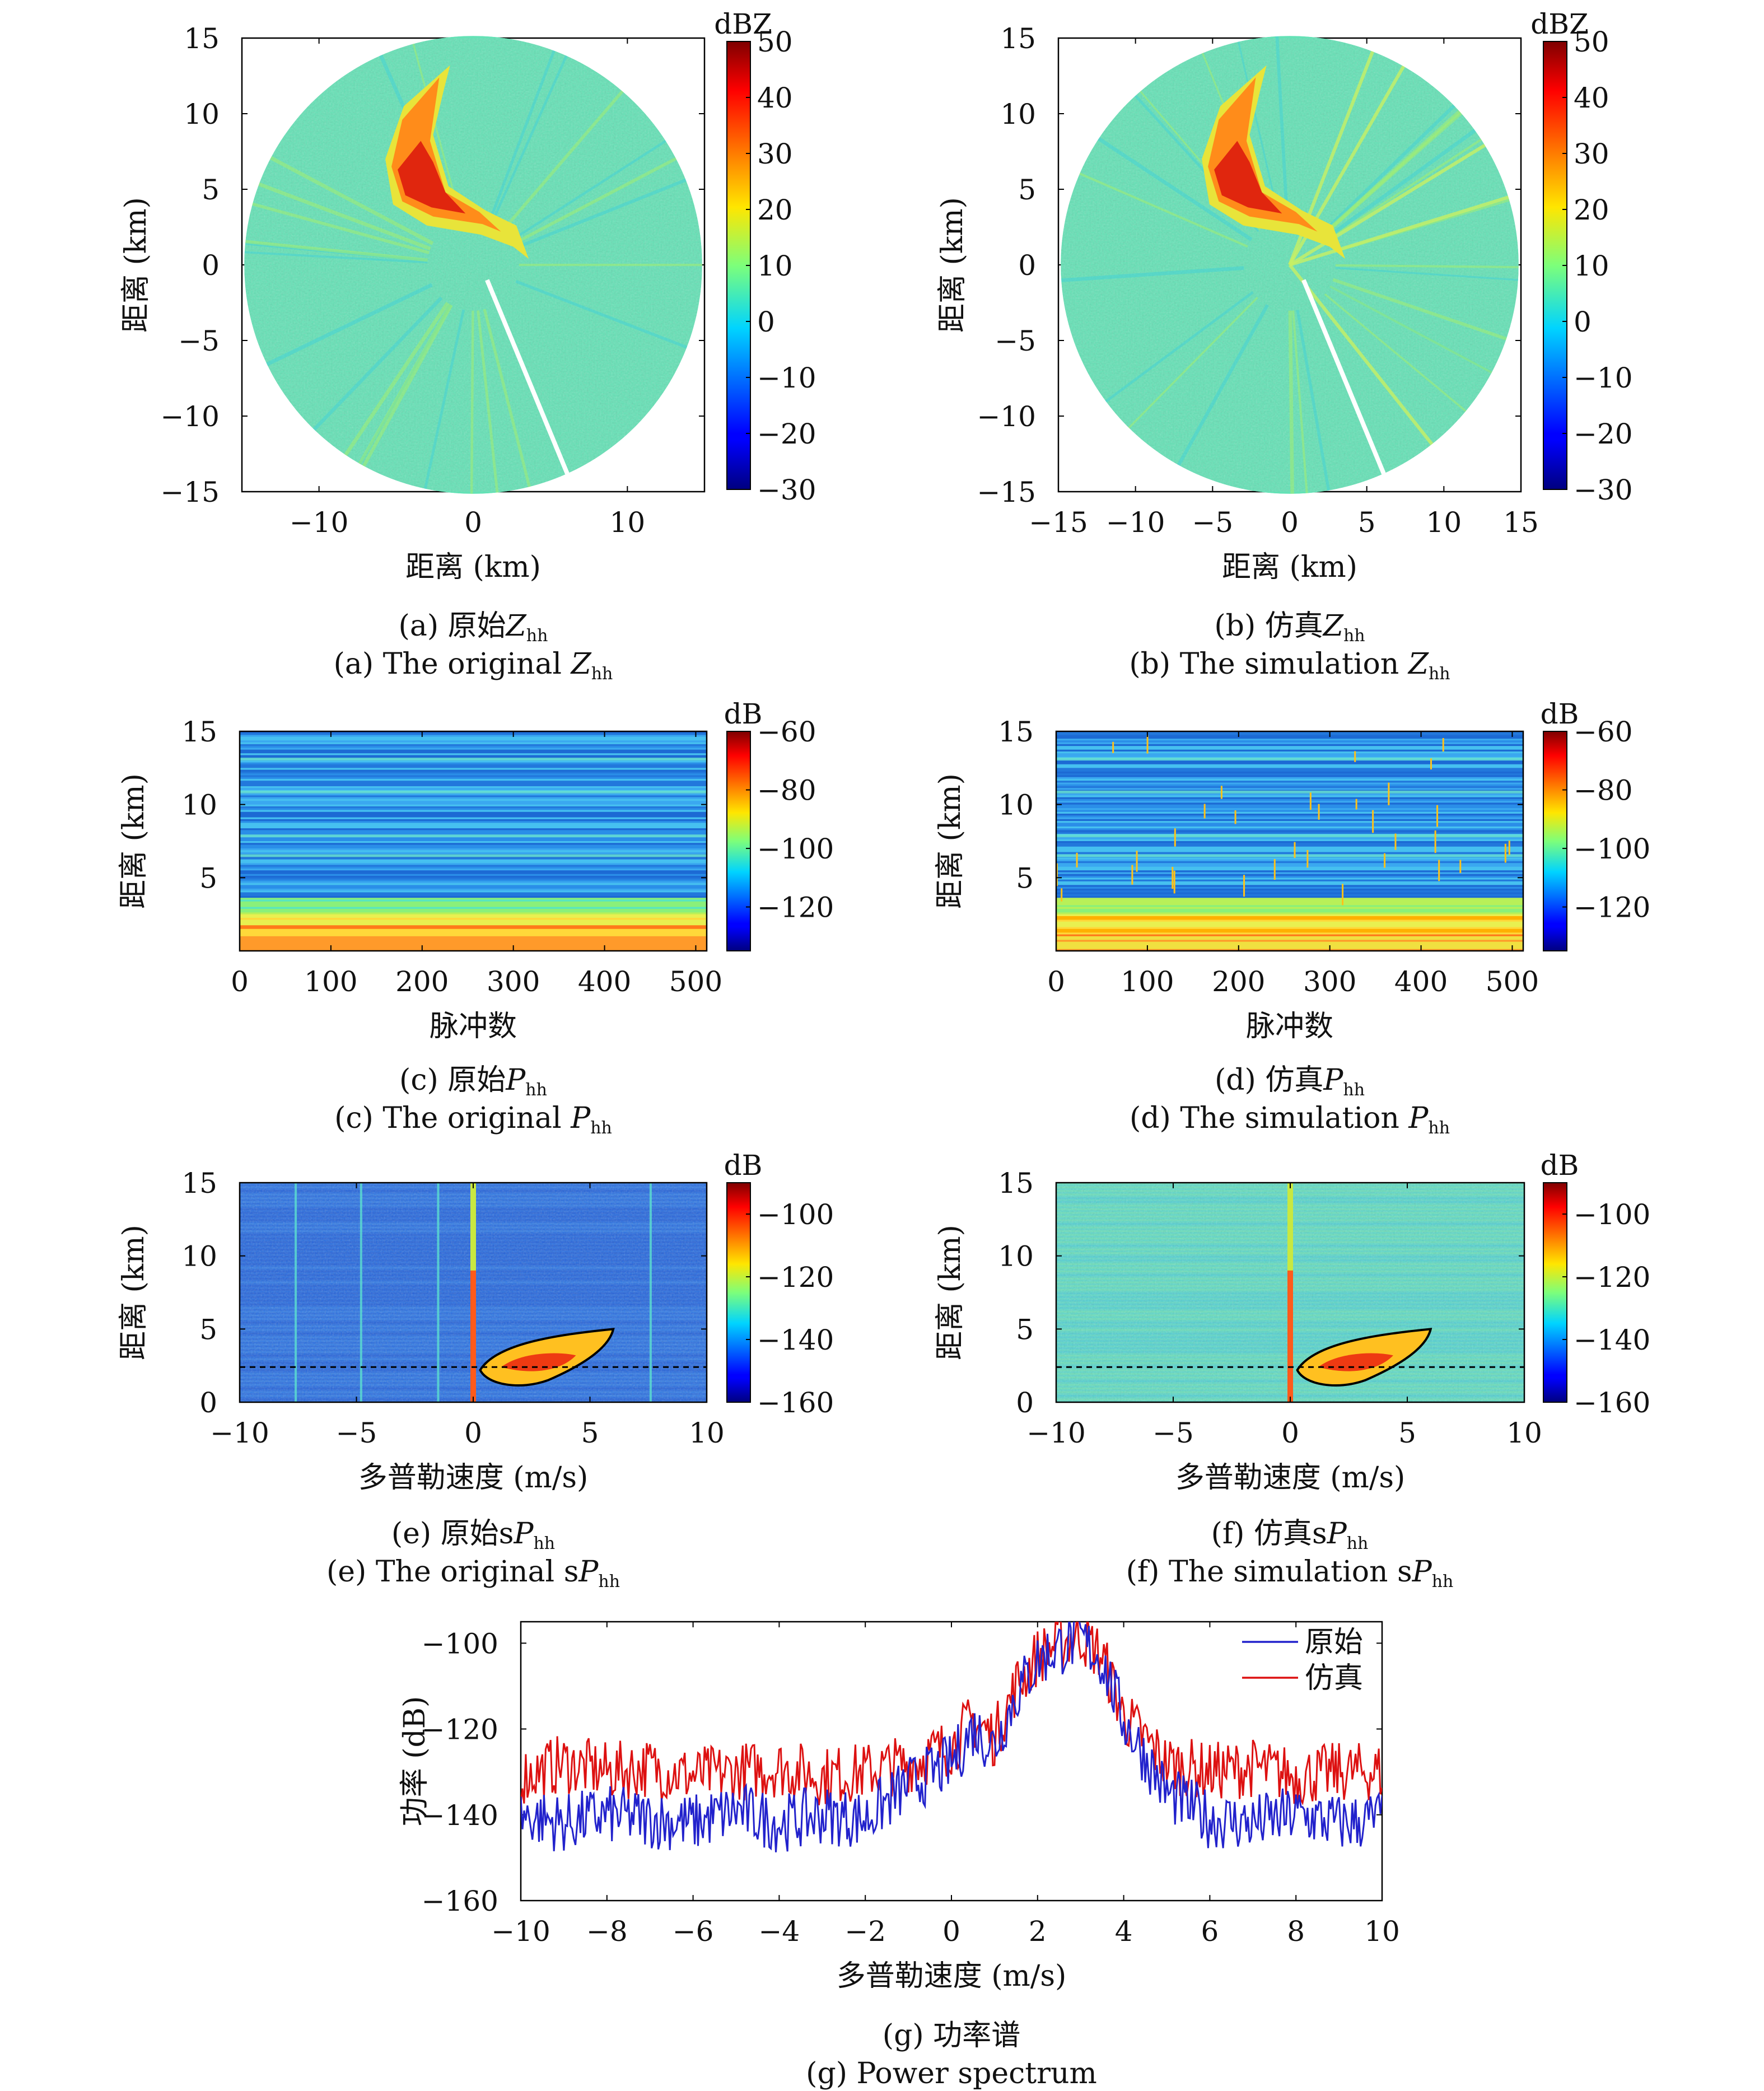  Describe the element at coordinates (320, 522) in the screenshot. I see `x-tick-label-a: −10` at that location.